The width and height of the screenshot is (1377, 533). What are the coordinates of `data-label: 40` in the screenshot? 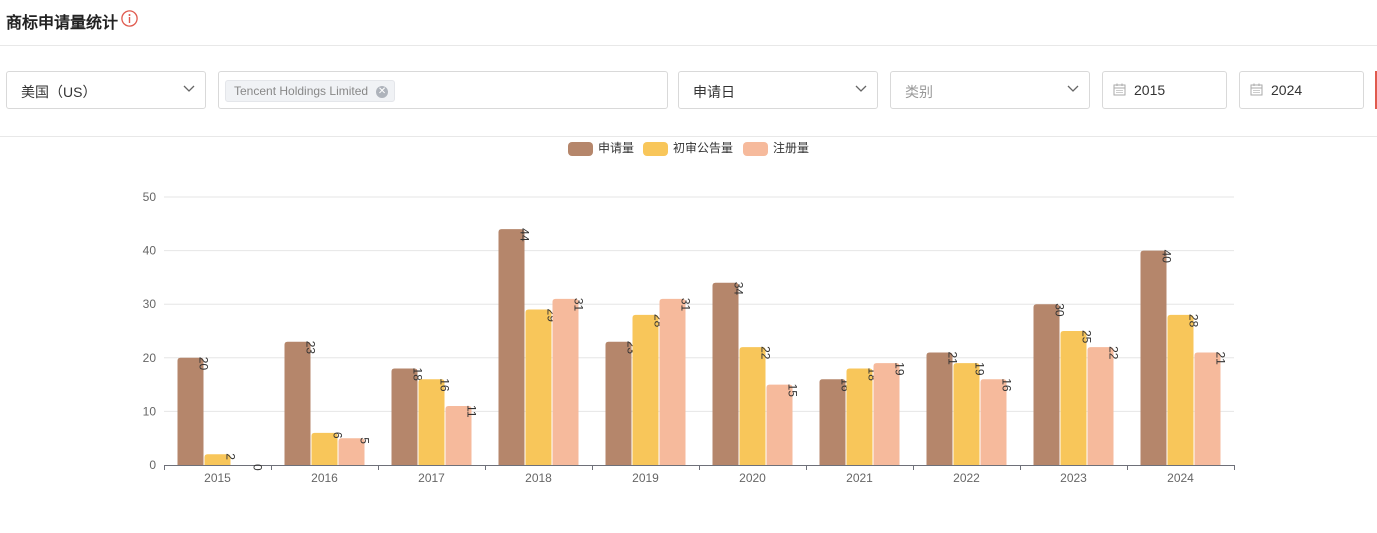 It's located at (1167, 257).